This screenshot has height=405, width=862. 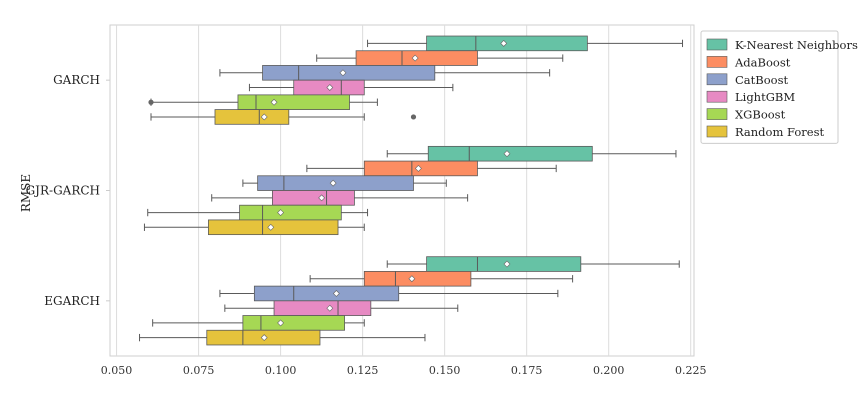 What do you see at coordinates (761, 80) in the screenshot?
I see `legend-label: CatBoost` at bounding box center [761, 80].